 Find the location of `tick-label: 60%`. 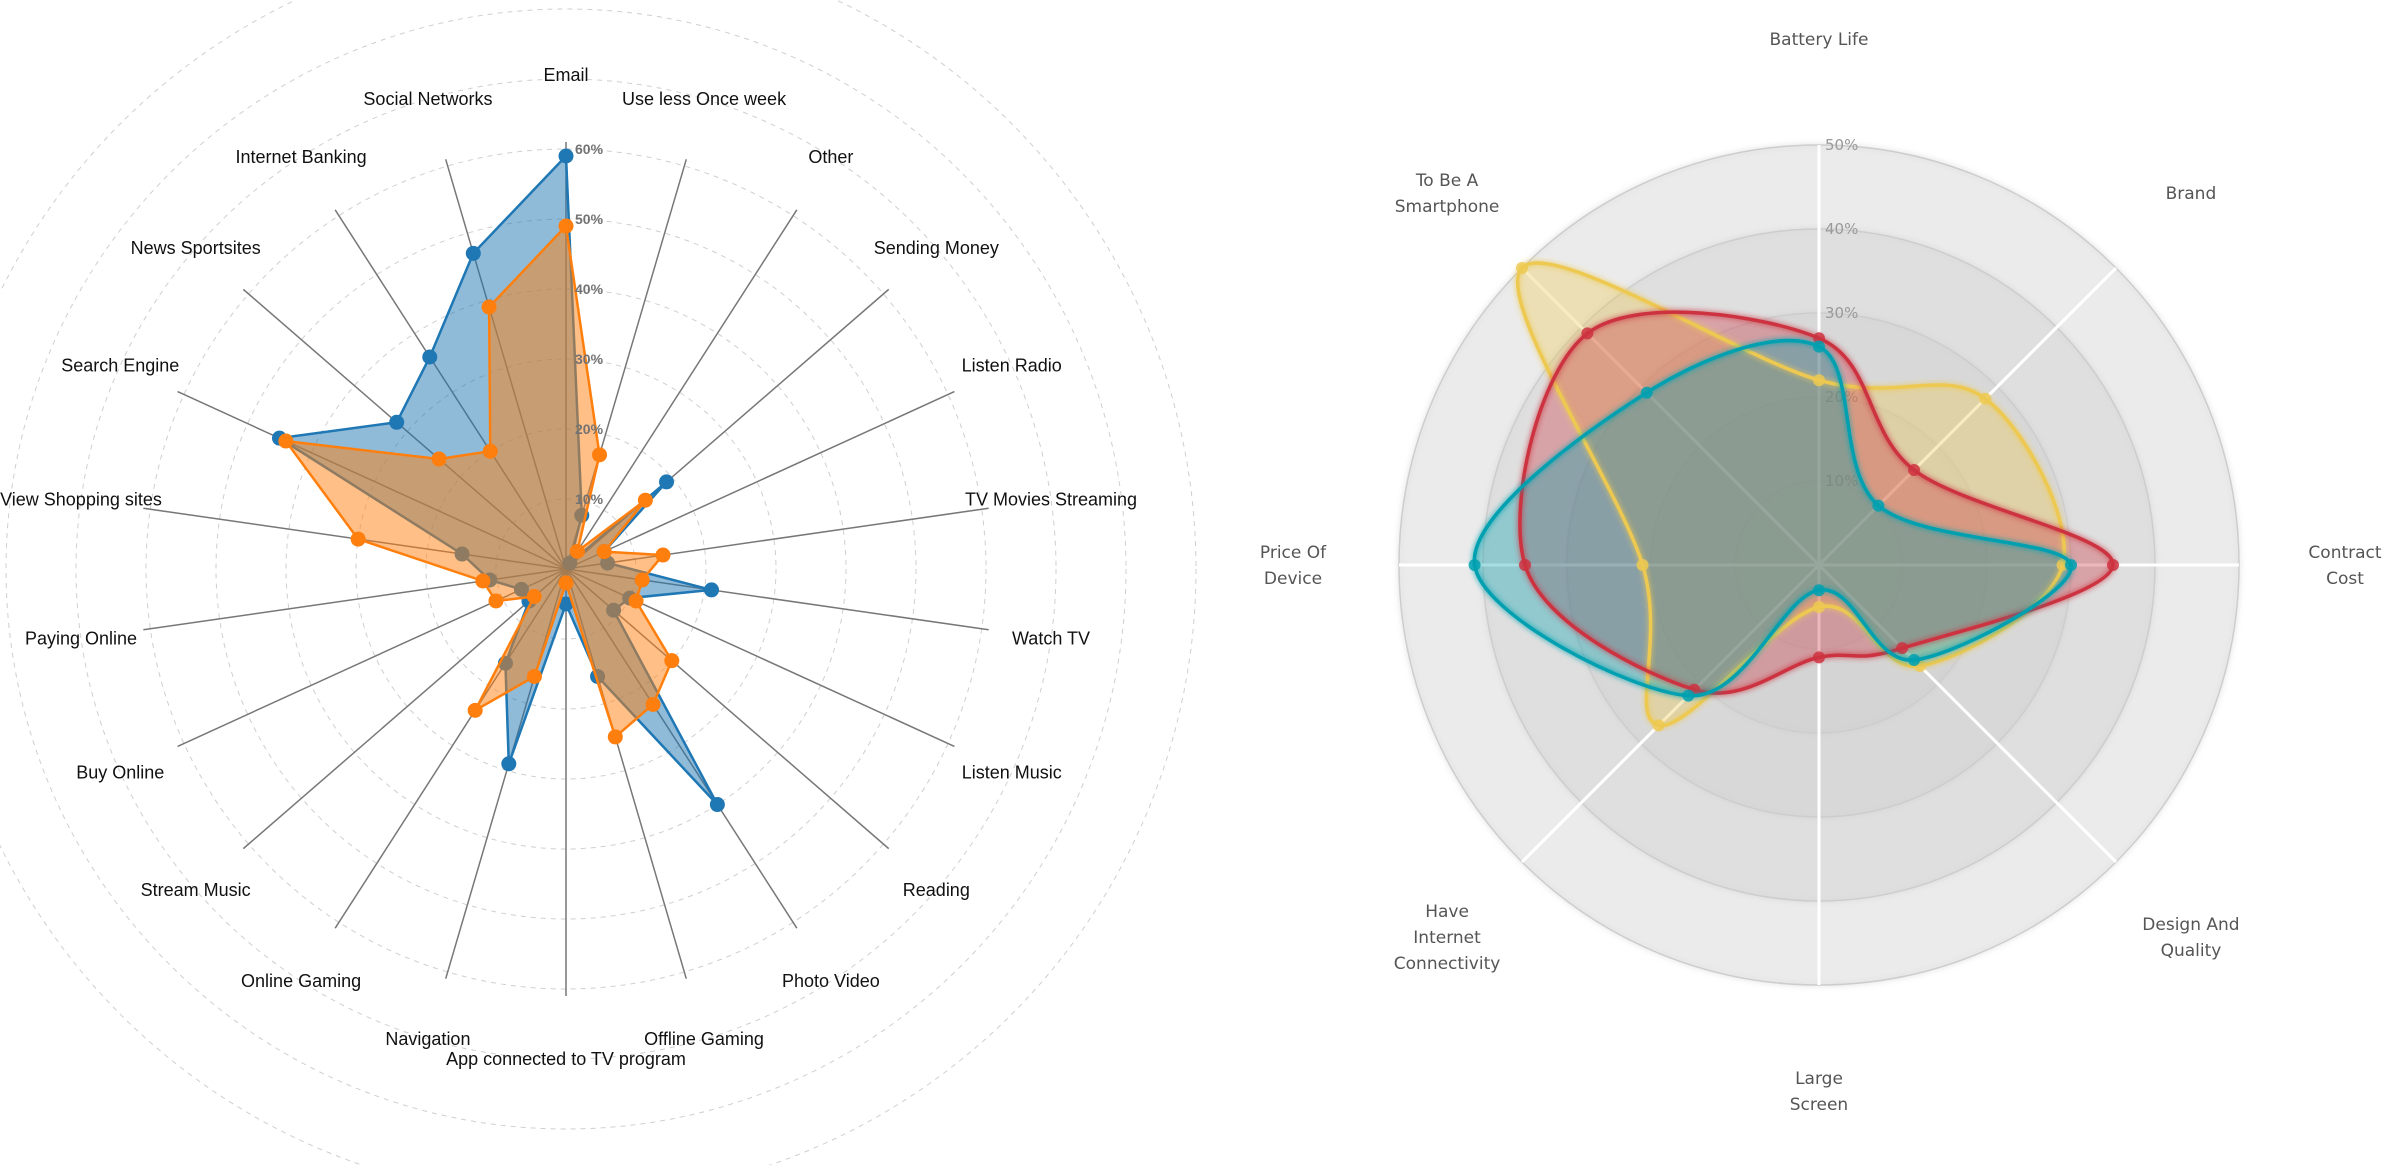

tick-label: 60% is located at coordinates (589, 149).